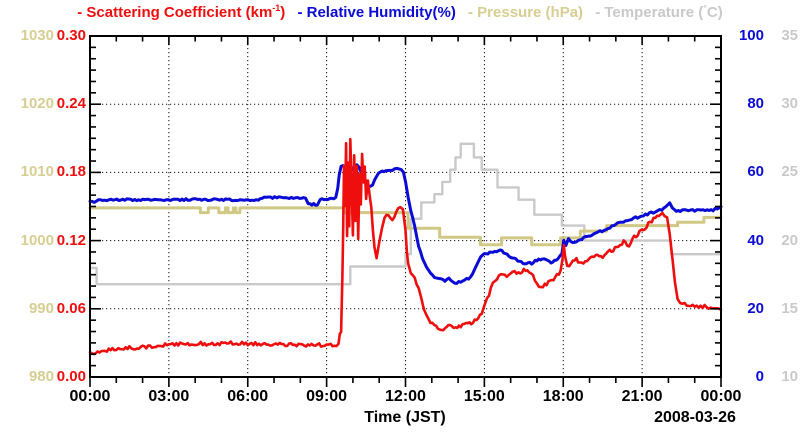 This screenshot has height=434, width=800. I want to click on scattering-tick-label: 0.18, so click(71, 172).